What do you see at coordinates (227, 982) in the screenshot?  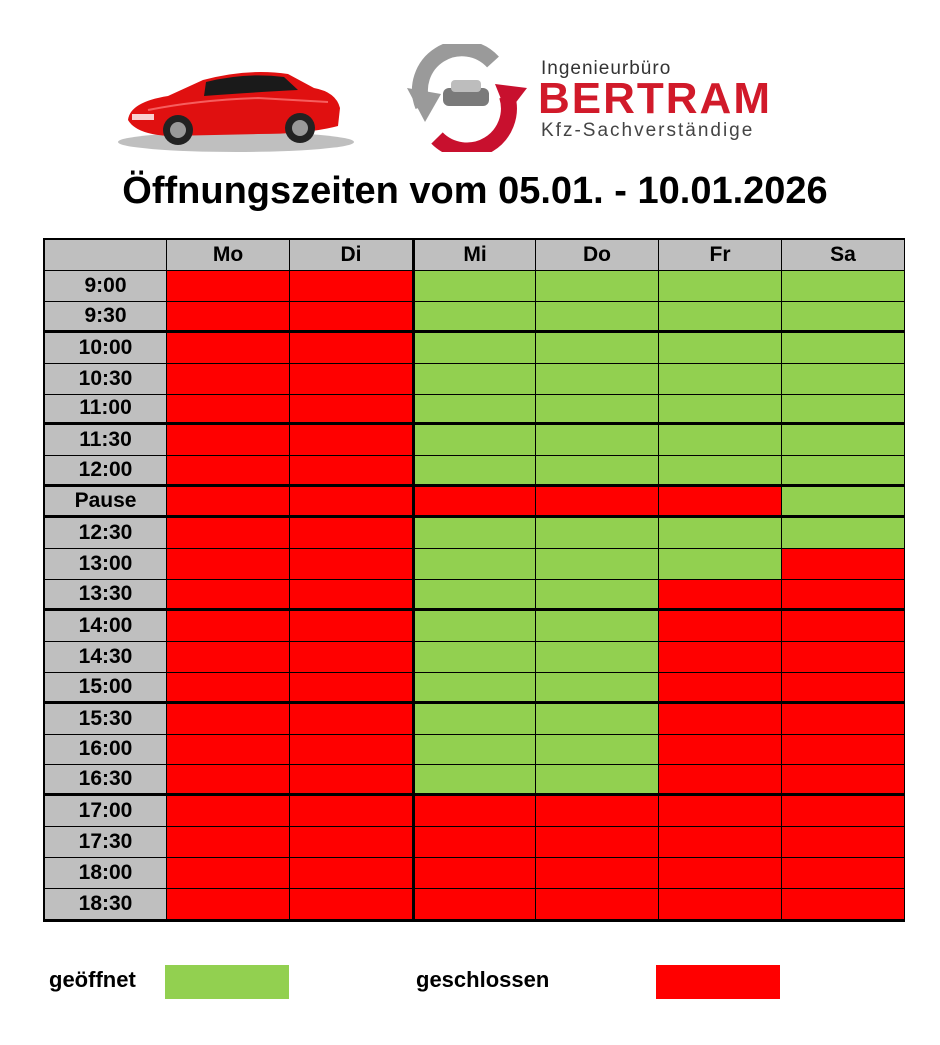 I see `legend-open-swatch` at bounding box center [227, 982].